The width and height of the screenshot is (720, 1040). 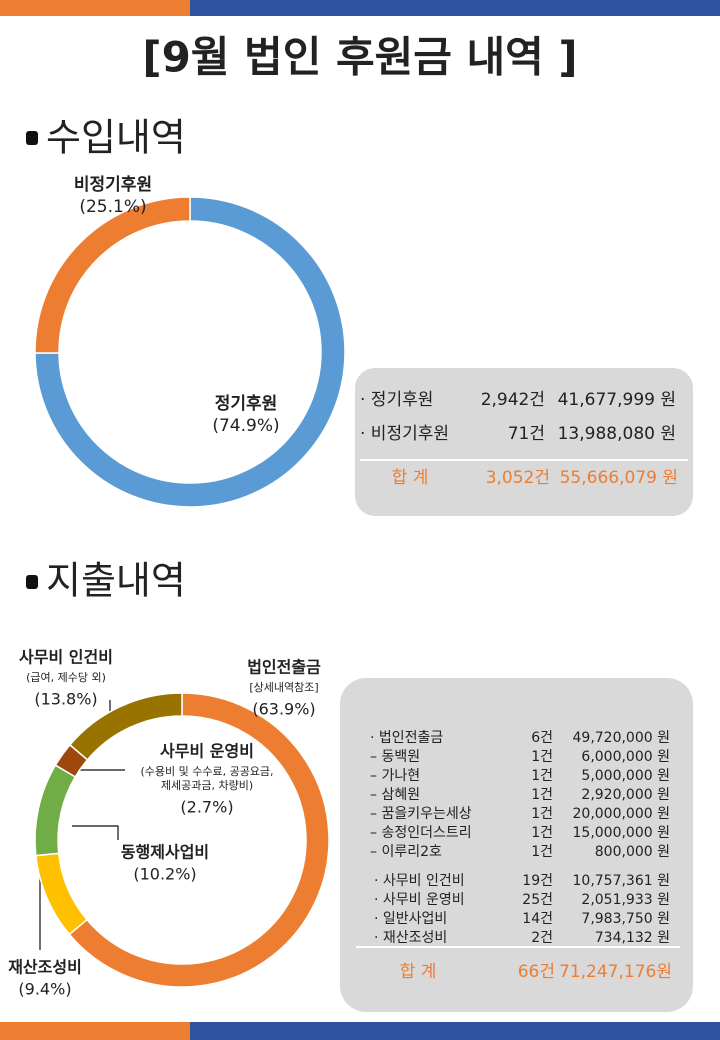 I want to click on total-cell: 3,052건, so click(x=518, y=478).